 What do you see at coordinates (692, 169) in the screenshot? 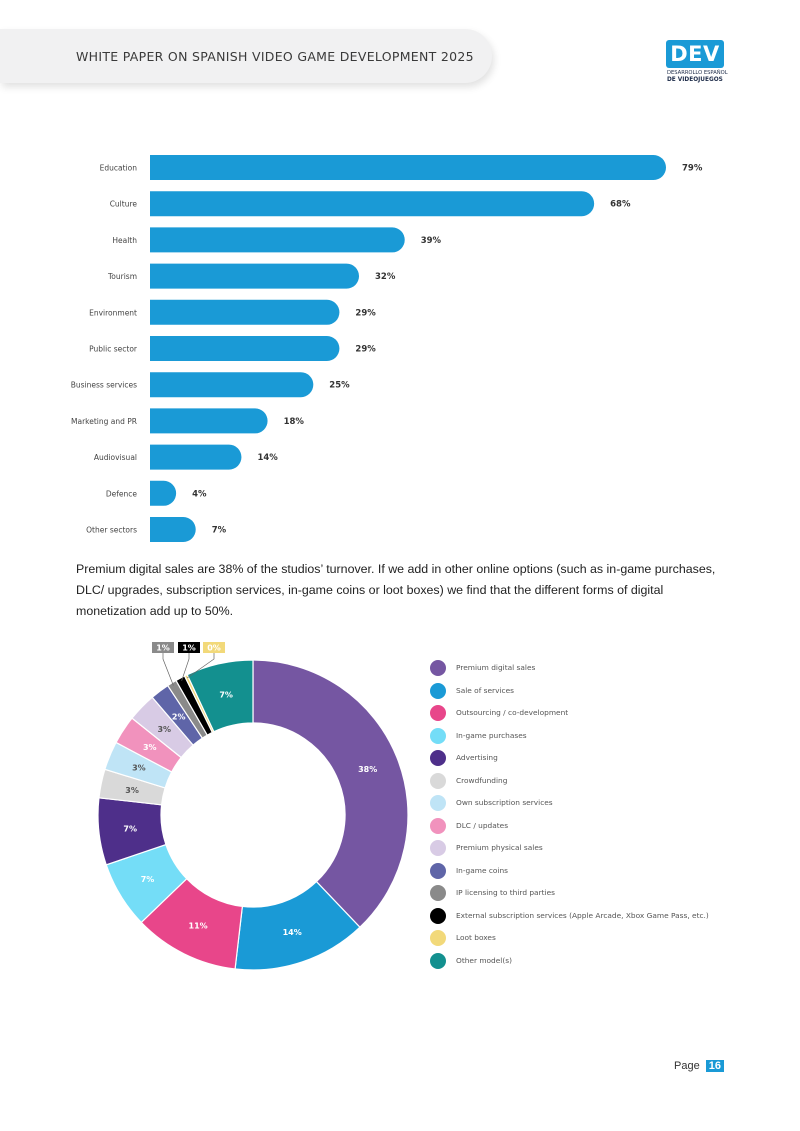
I see `bar-value-label: 79%` at bounding box center [692, 169].